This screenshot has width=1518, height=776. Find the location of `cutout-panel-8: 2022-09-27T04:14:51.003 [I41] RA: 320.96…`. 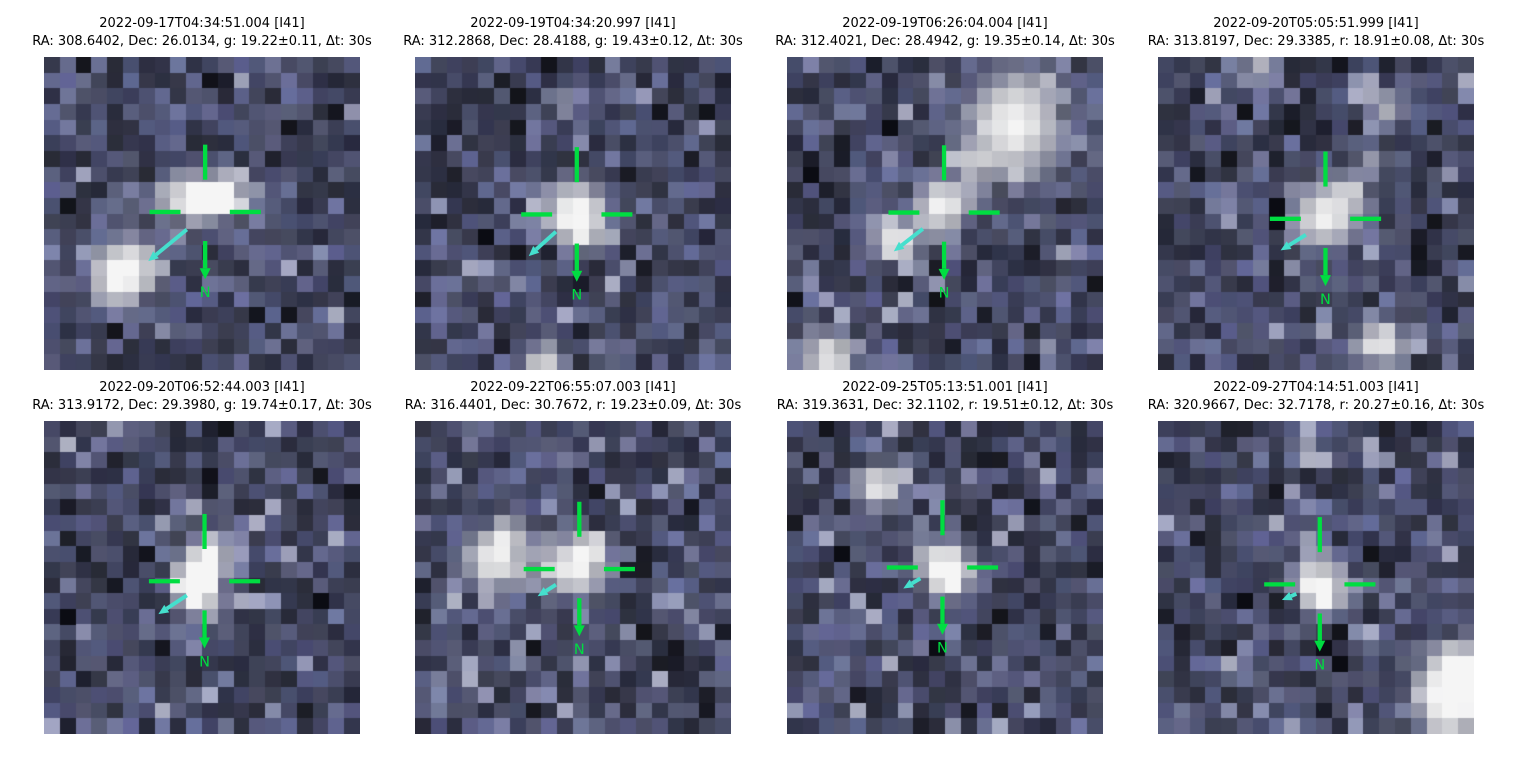

cutout-panel-8: 2022-09-27T04:14:51.003 [I41] RA: 320.96… is located at coordinates (1316, 577).